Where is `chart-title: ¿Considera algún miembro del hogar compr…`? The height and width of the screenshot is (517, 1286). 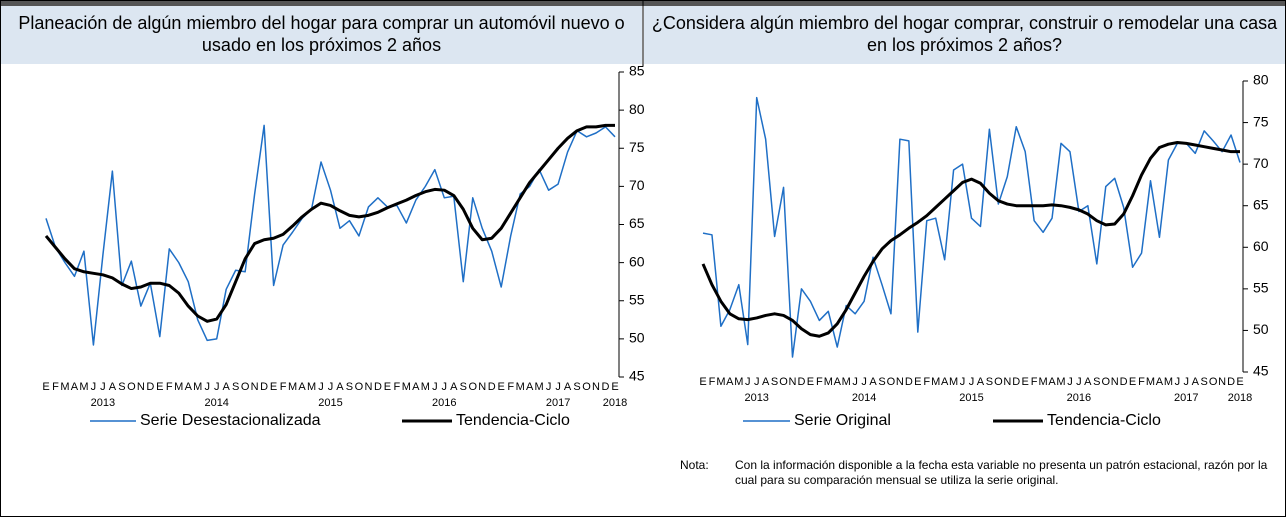
chart-title: ¿Considera algún miembro del hogar compr… is located at coordinates (964, 35).